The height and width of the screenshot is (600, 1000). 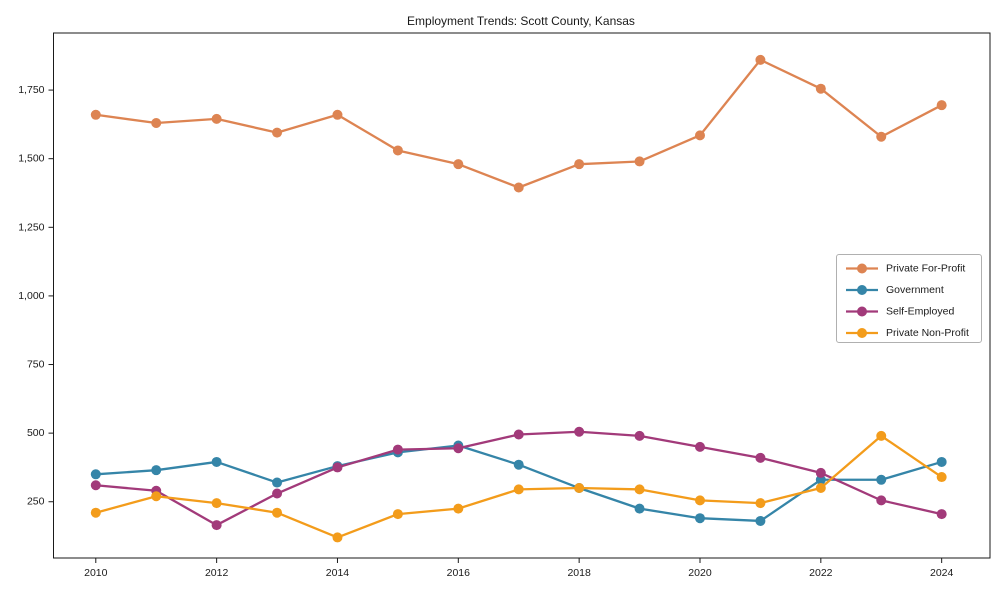 What do you see at coordinates (95, 485) in the screenshot?
I see `data-point-self-employed-2010` at bounding box center [95, 485].